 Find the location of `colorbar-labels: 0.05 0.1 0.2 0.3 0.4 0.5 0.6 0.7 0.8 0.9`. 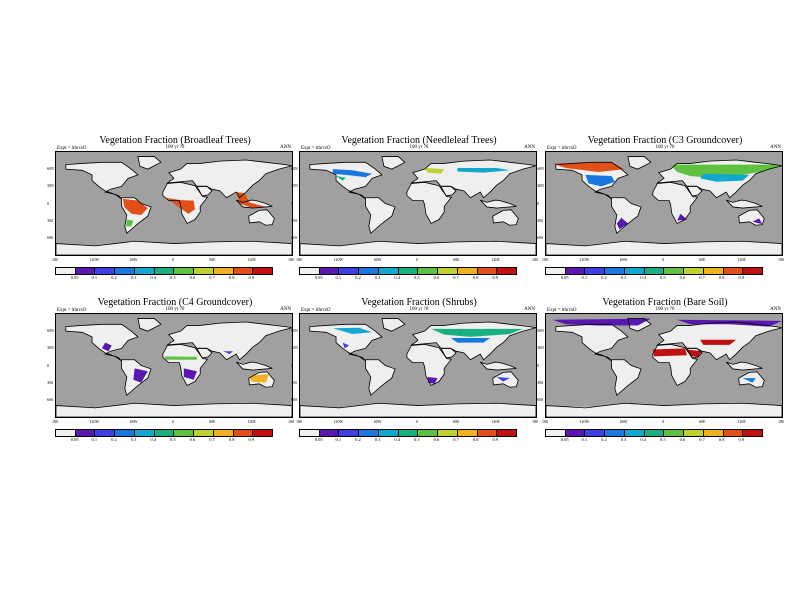

colorbar-labels: 0.05 0.1 0.2 0.3 0.4 0.5 0.6 0.7 0.8 0.9 is located at coordinates (654, 278).